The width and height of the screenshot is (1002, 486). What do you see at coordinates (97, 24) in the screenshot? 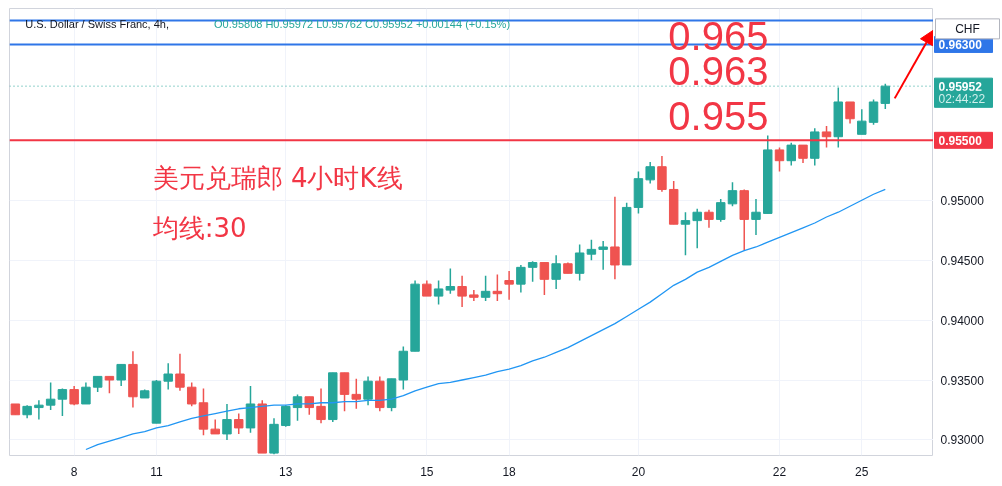
I see `text: U.S. Dollar / Swiss Franc, 4h,` at bounding box center [97, 24].